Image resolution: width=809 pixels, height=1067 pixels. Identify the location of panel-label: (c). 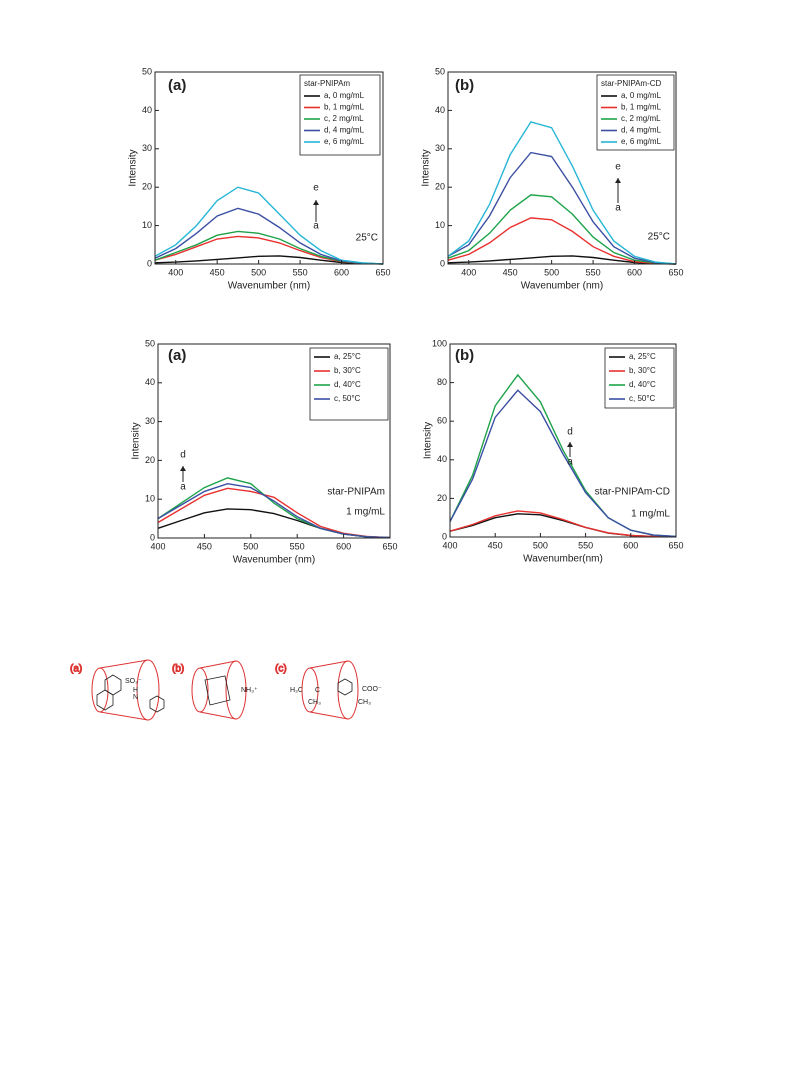
(281, 669).